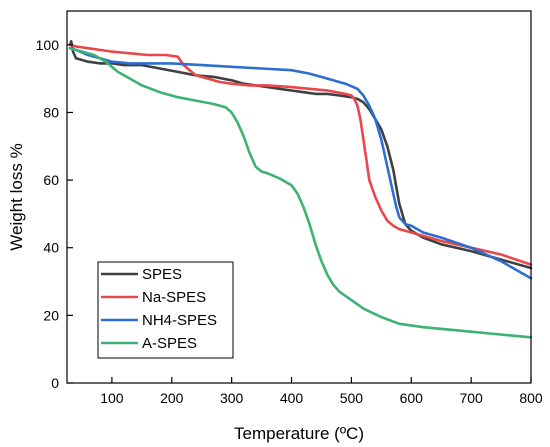 The height and width of the screenshot is (447, 550). I want to click on y-tick-label: 20, so click(51, 315).